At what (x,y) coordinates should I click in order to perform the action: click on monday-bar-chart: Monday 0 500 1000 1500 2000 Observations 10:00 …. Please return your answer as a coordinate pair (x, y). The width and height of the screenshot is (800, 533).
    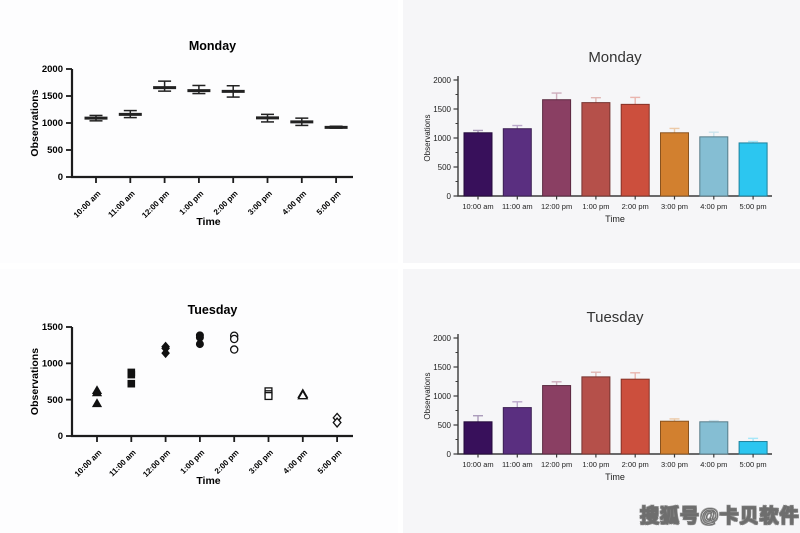
    Looking at the image, I should click on (597, 136).